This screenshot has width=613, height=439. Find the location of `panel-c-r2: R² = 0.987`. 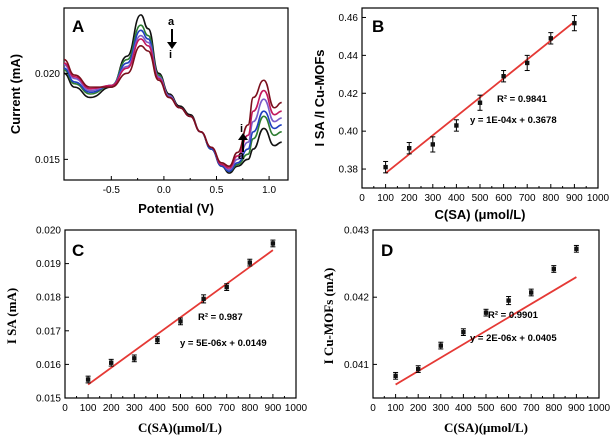

panel-c-r2: R² = 0.987 is located at coordinates (220, 317).